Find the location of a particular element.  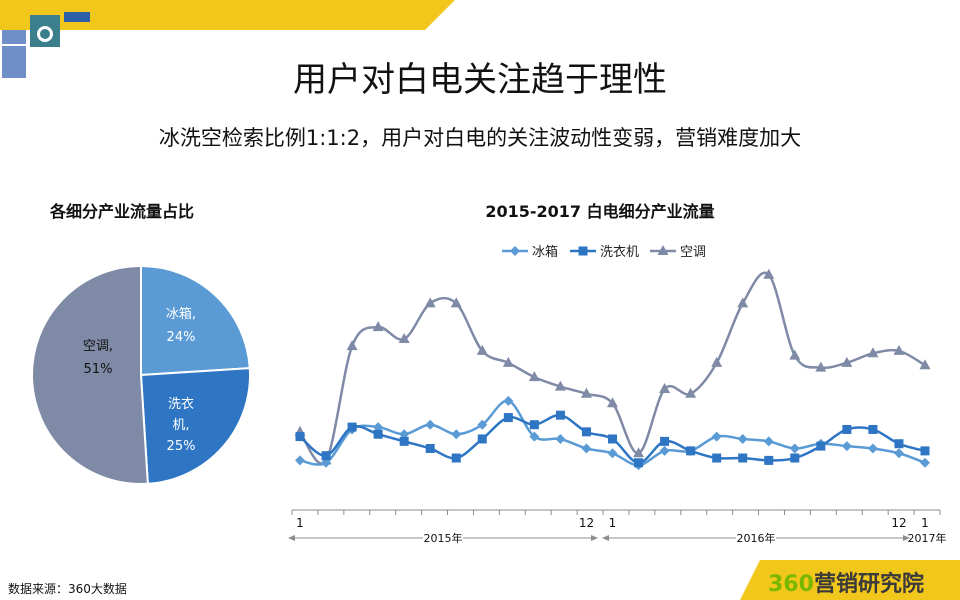

x-tick-label-4: 1 is located at coordinates (925, 523).